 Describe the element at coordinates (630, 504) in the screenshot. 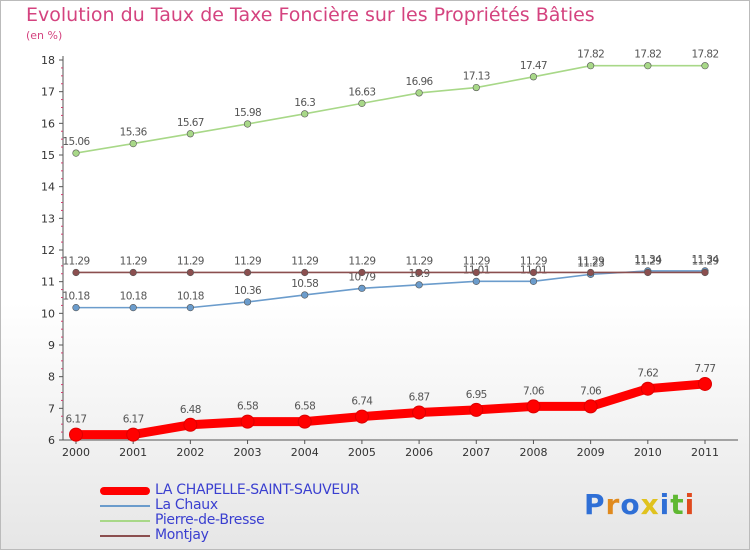

I see `logo-letter: o` at that location.